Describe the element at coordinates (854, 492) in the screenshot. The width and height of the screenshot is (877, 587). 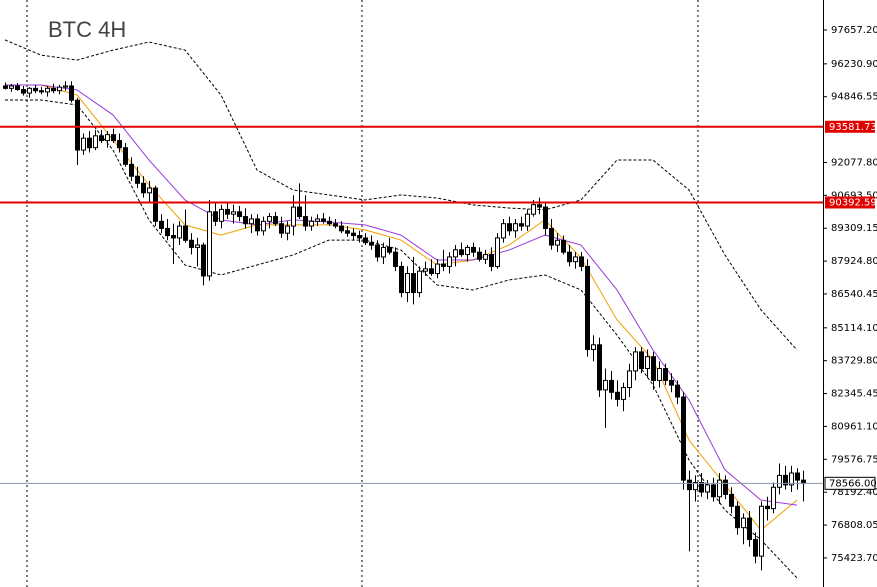
I see `y-tick-label: 78192.40` at that location.